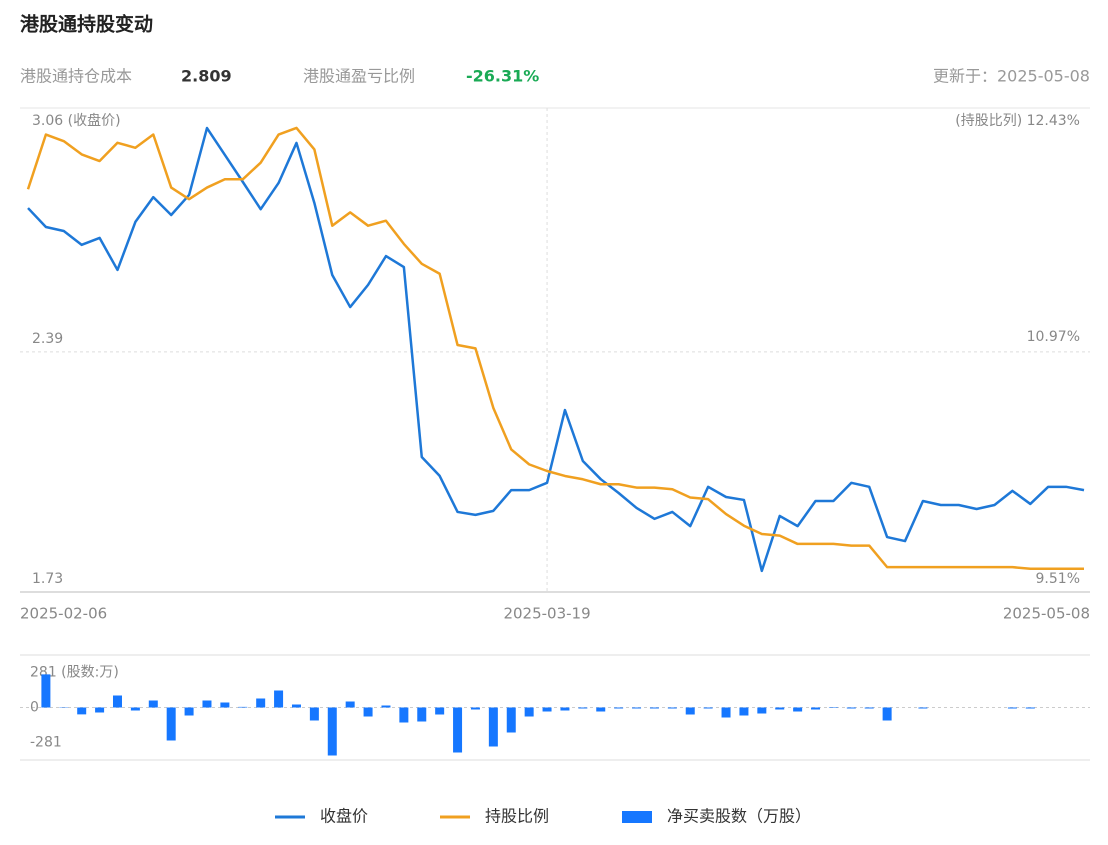  Describe the element at coordinates (359, 76) in the screenshot. I see `pnl-label: 港股通盈亏比例` at that location.